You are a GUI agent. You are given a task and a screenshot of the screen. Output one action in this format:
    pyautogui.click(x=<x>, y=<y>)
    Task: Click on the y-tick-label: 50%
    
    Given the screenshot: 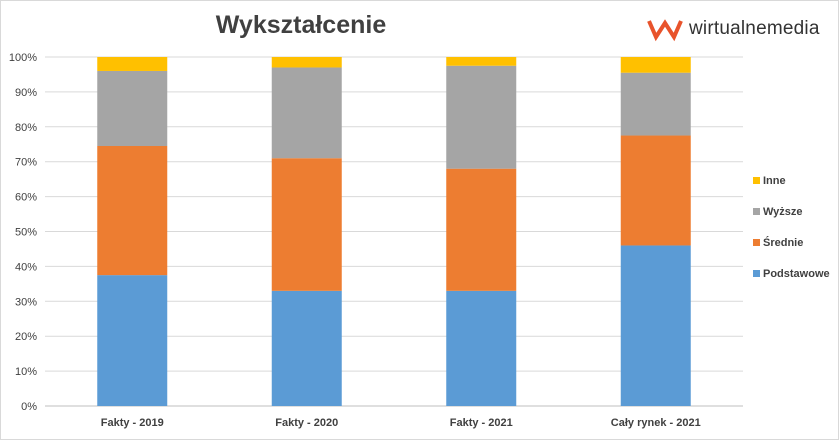 What is the action you would take?
    pyautogui.click(x=26, y=233)
    